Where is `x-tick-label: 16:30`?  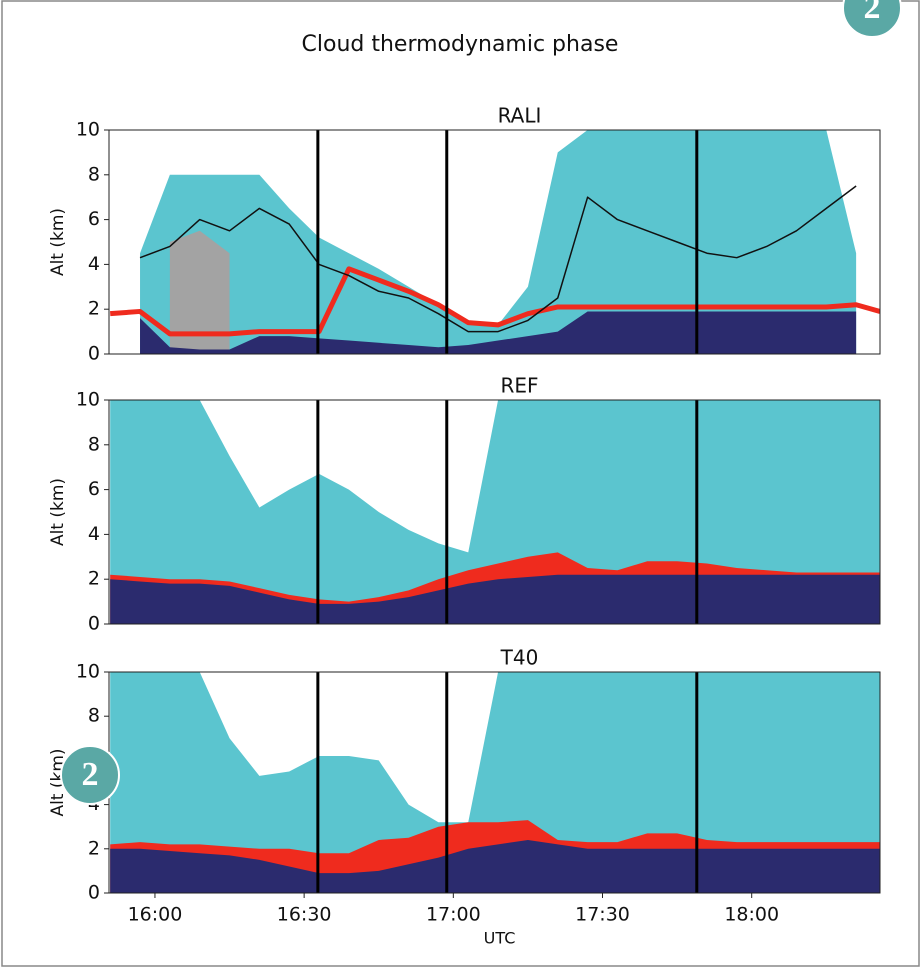
x-tick-label: 16:30 is located at coordinates (304, 915).